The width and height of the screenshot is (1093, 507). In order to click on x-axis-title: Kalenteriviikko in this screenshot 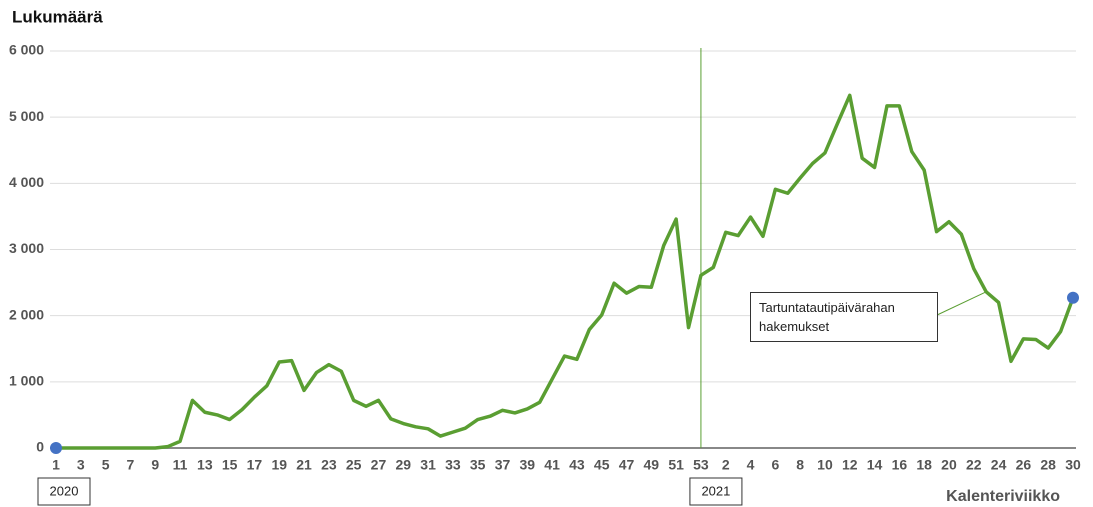, I will do `click(1003, 496)`.